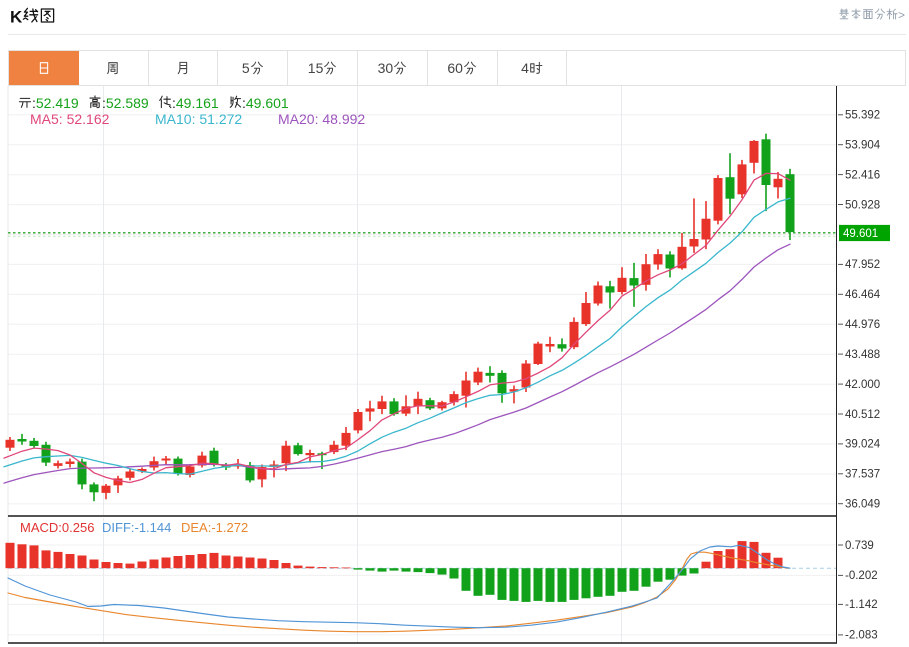 The image size is (909, 647). I want to click on svg-text: -2.083, so click(861, 636).